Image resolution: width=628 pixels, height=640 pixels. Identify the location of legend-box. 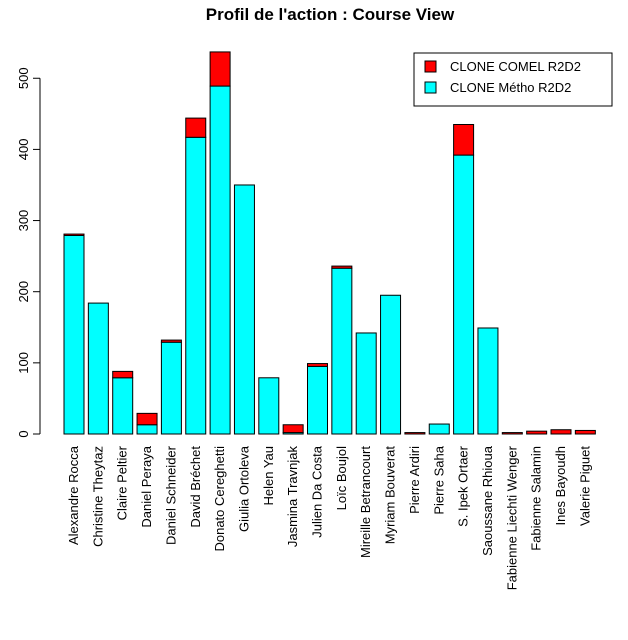
(513, 79).